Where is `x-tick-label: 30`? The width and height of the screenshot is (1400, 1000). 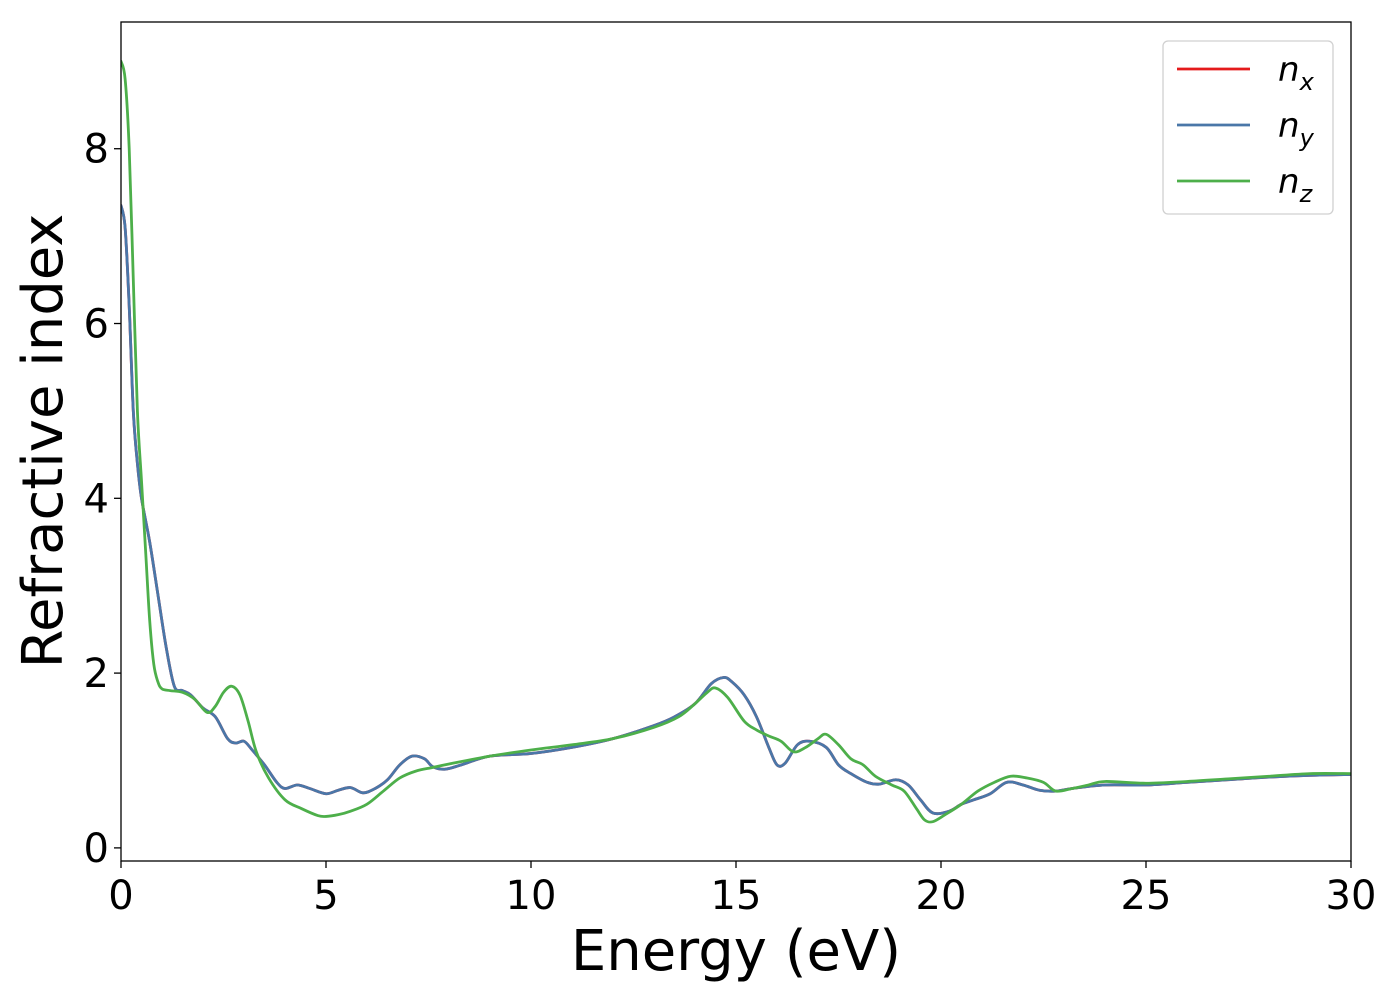 x-tick-label: 30 is located at coordinates (1351, 896).